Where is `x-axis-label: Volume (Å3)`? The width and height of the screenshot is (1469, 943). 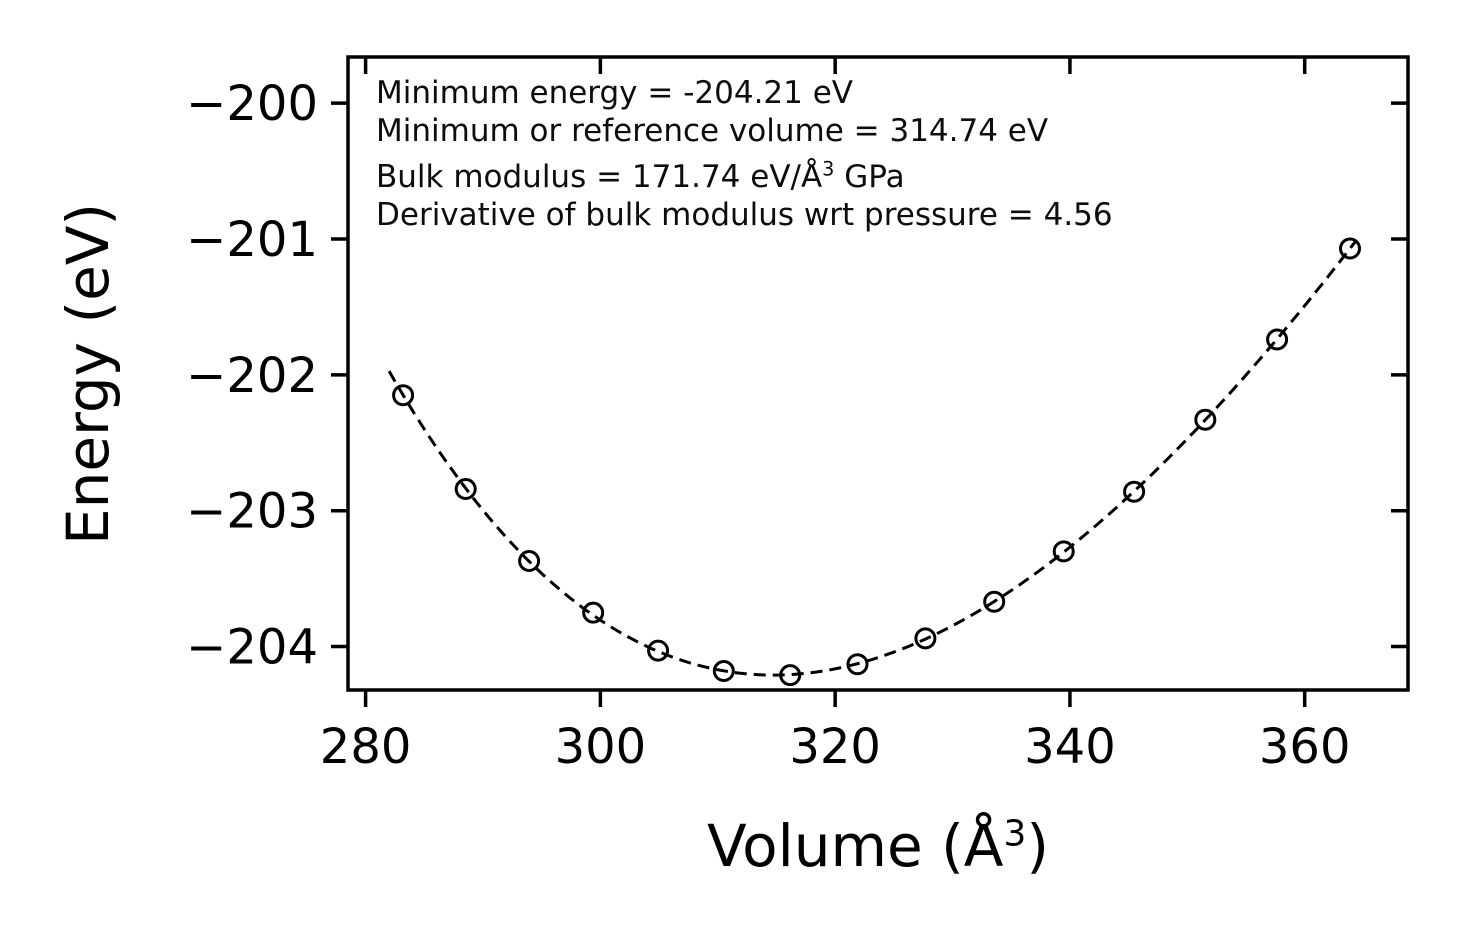
x-axis-label: Volume (Å3) is located at coordinates (878, 846).